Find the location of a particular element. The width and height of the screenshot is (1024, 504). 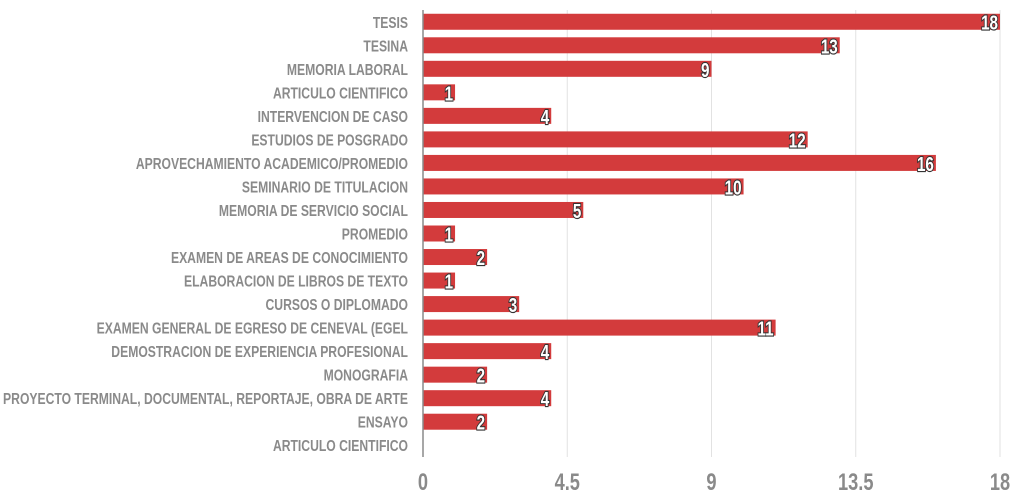

x-tick-label: 4.5 is located at coordinates (567, 482).